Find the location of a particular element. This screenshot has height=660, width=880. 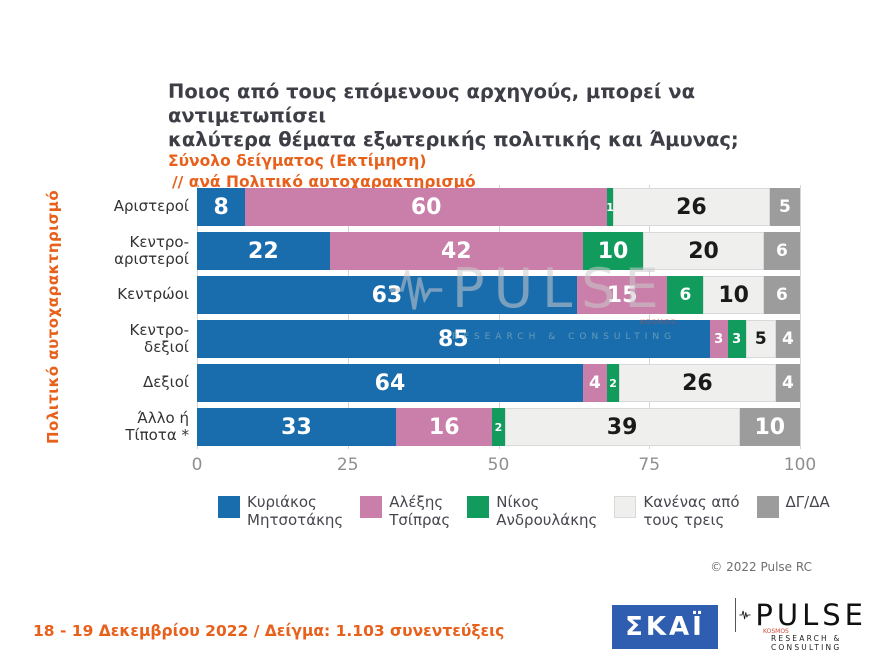

row-label: Κεντρώοι is located at coordinates (153, 294).